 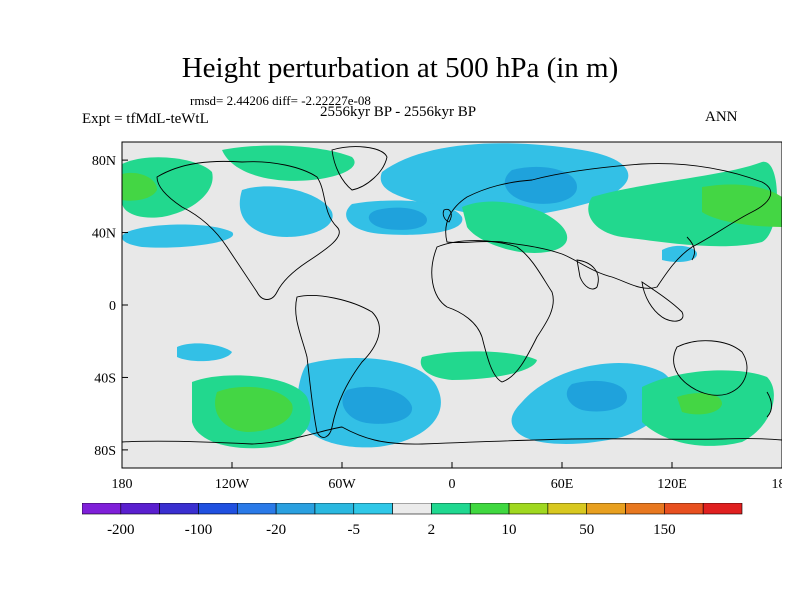 I want to click on lon-tick-label: 0, so click(x=452, y=484).